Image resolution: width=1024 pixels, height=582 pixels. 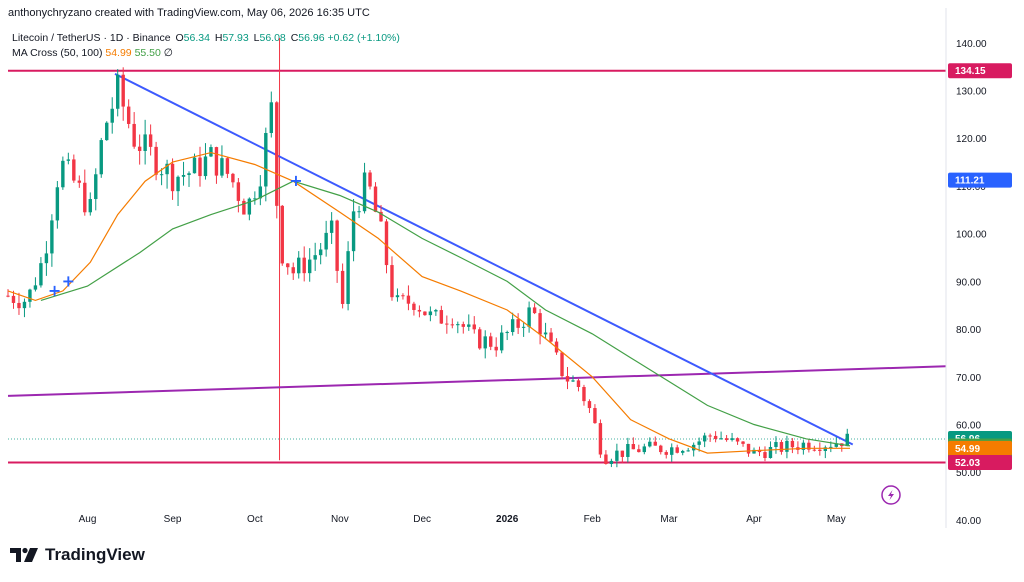 I want to click on price-tag-label: 134.15, so click(x=970, y=71).